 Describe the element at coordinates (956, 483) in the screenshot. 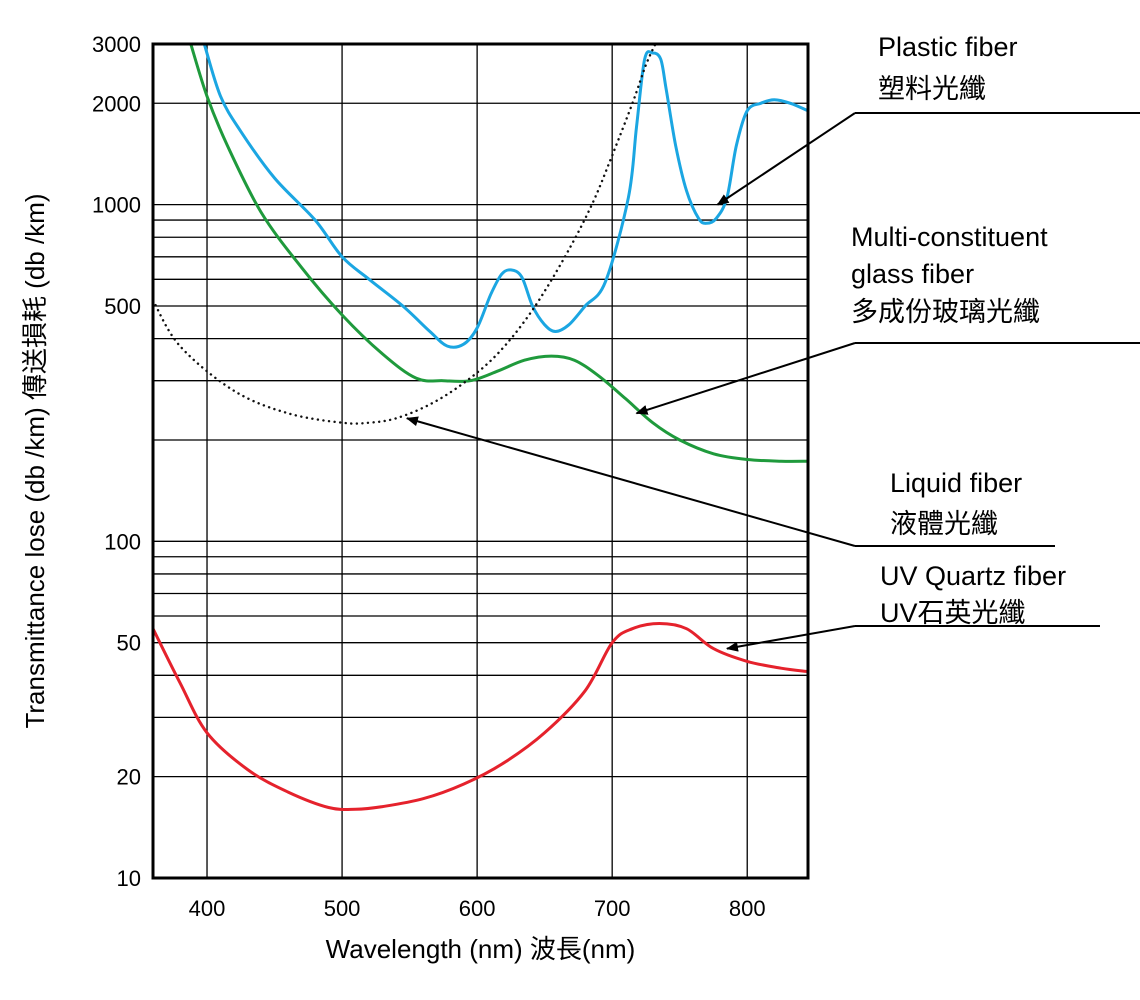

I see `liquid-fiber-label-line: Liquid fiber` at that location.